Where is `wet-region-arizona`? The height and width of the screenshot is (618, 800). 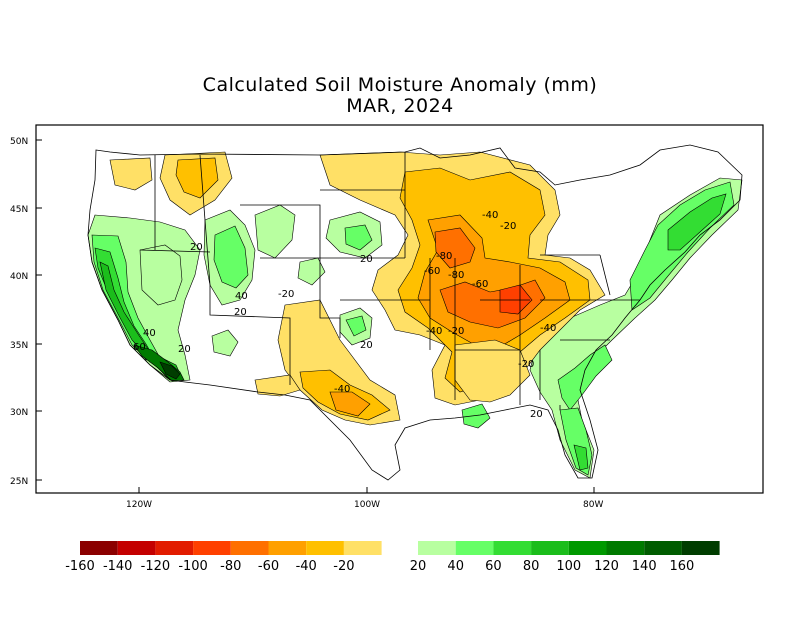 wet-region-arizona is located at coordinates (225, 343).